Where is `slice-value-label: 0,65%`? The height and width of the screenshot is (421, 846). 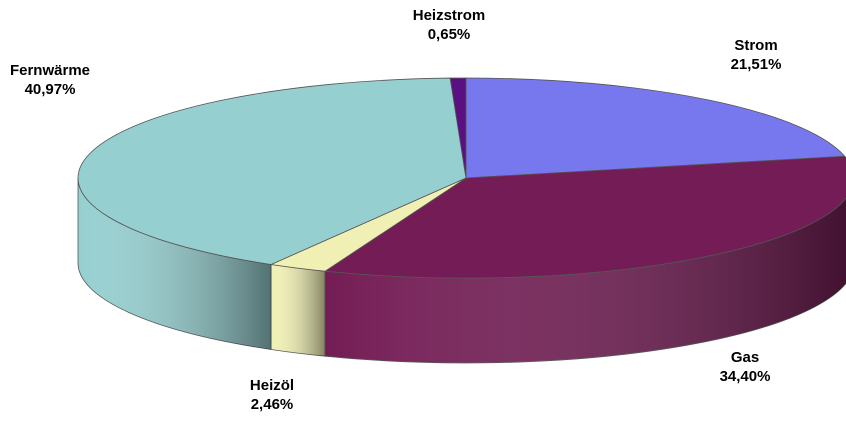
slice-value-label: 0,65% is located at coordinates (449, 34).